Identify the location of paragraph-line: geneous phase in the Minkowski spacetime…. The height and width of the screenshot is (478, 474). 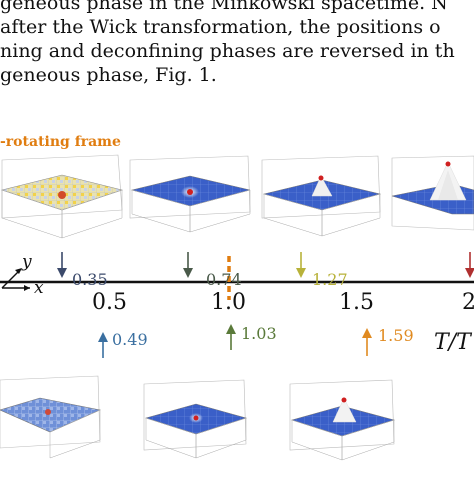
(224, 7).